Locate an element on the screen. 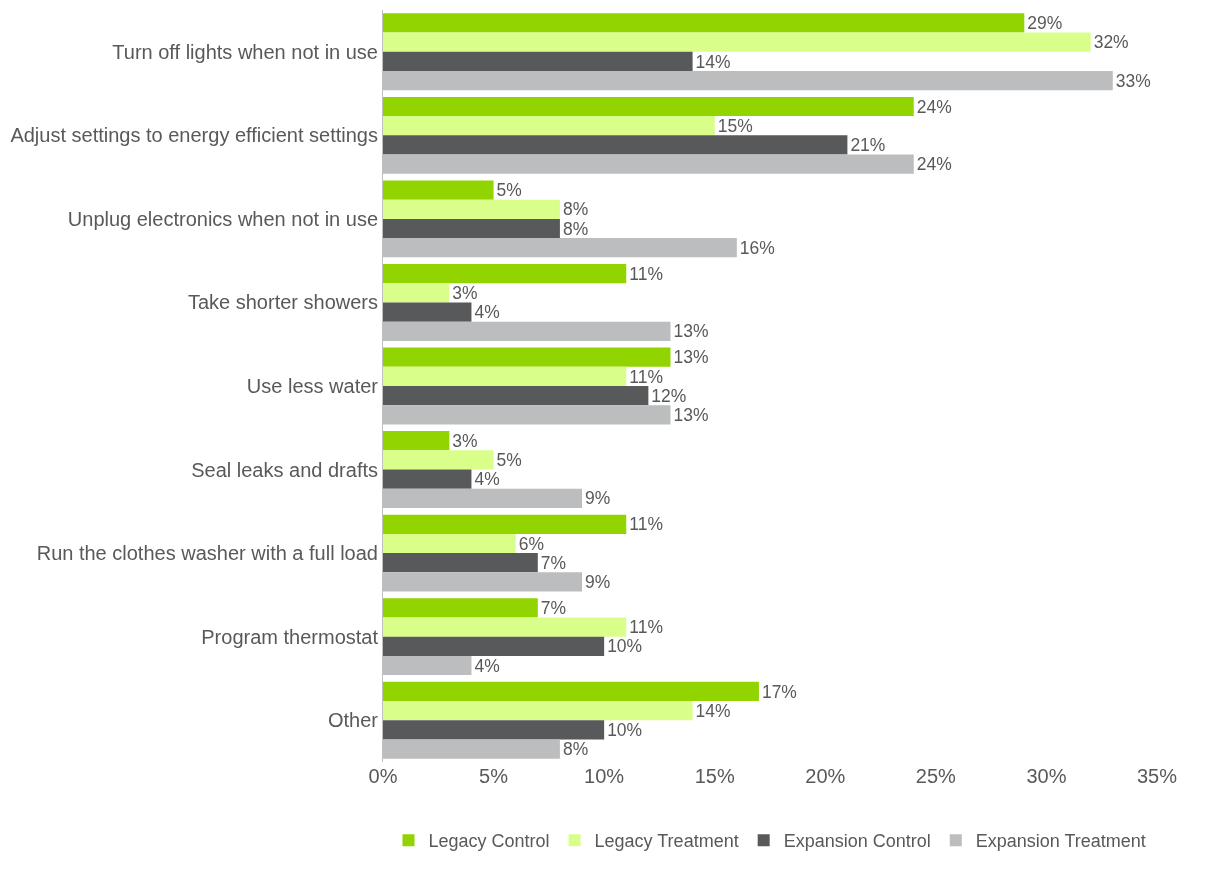 Image resolution: width=1217 pixels, height=869 pixels. y-tick-label: Adjust settings to energy efficient settings is located at coordinates (194, 135).